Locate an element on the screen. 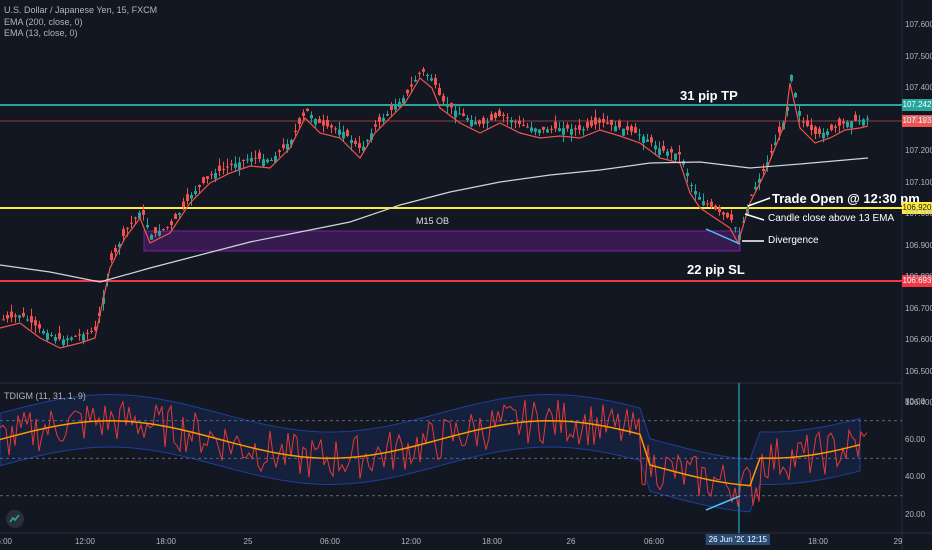 This screenshot has height=550, width=932. sl-label: 22 pip SL is located at coordinates (716, 269).